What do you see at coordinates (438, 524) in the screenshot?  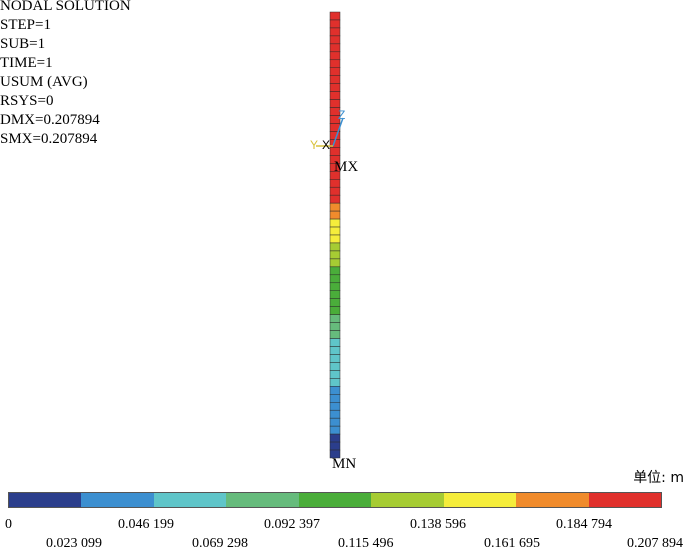 I see `legend-tick-top-4: 0.138 596` at bounding box center [438, 524].